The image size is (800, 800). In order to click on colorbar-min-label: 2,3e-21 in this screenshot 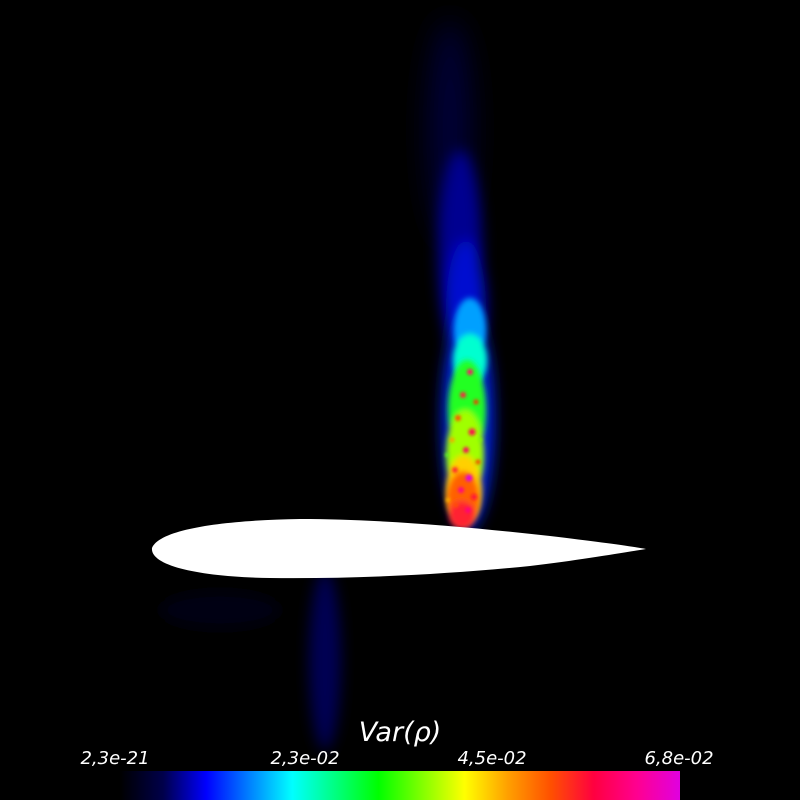, I will do `click(115, 758)`.